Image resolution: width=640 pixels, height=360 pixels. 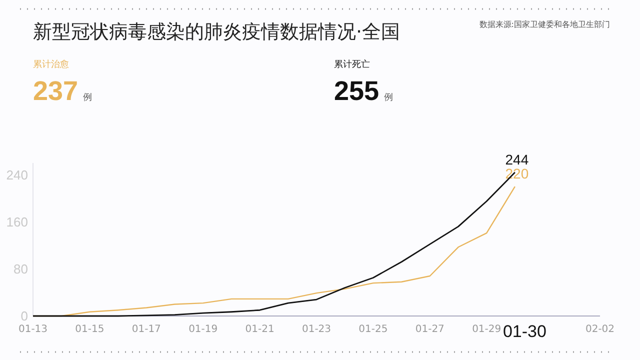 I want to click on x-tick-label: 01-25, so click(x=373, y=329).